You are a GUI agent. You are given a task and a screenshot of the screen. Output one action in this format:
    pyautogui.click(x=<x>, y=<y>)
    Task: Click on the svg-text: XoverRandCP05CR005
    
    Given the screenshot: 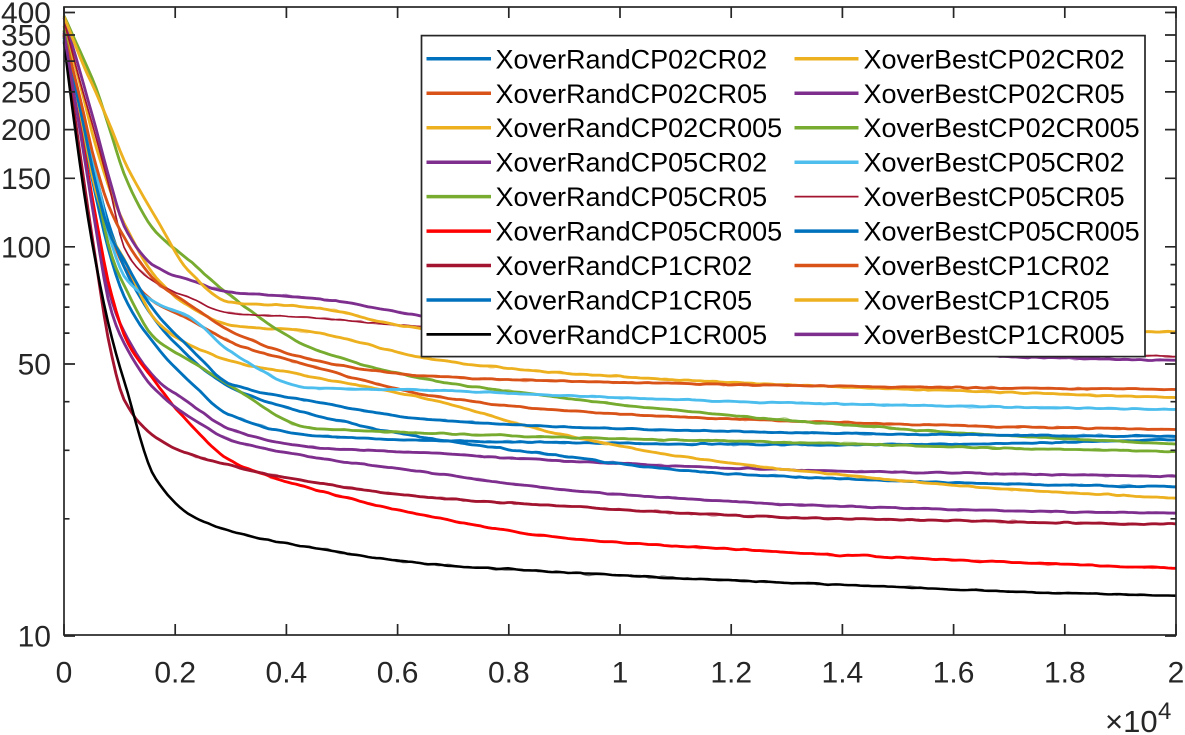 What is the action you would take?
    pyautogui.click(x=639, y=232)
    